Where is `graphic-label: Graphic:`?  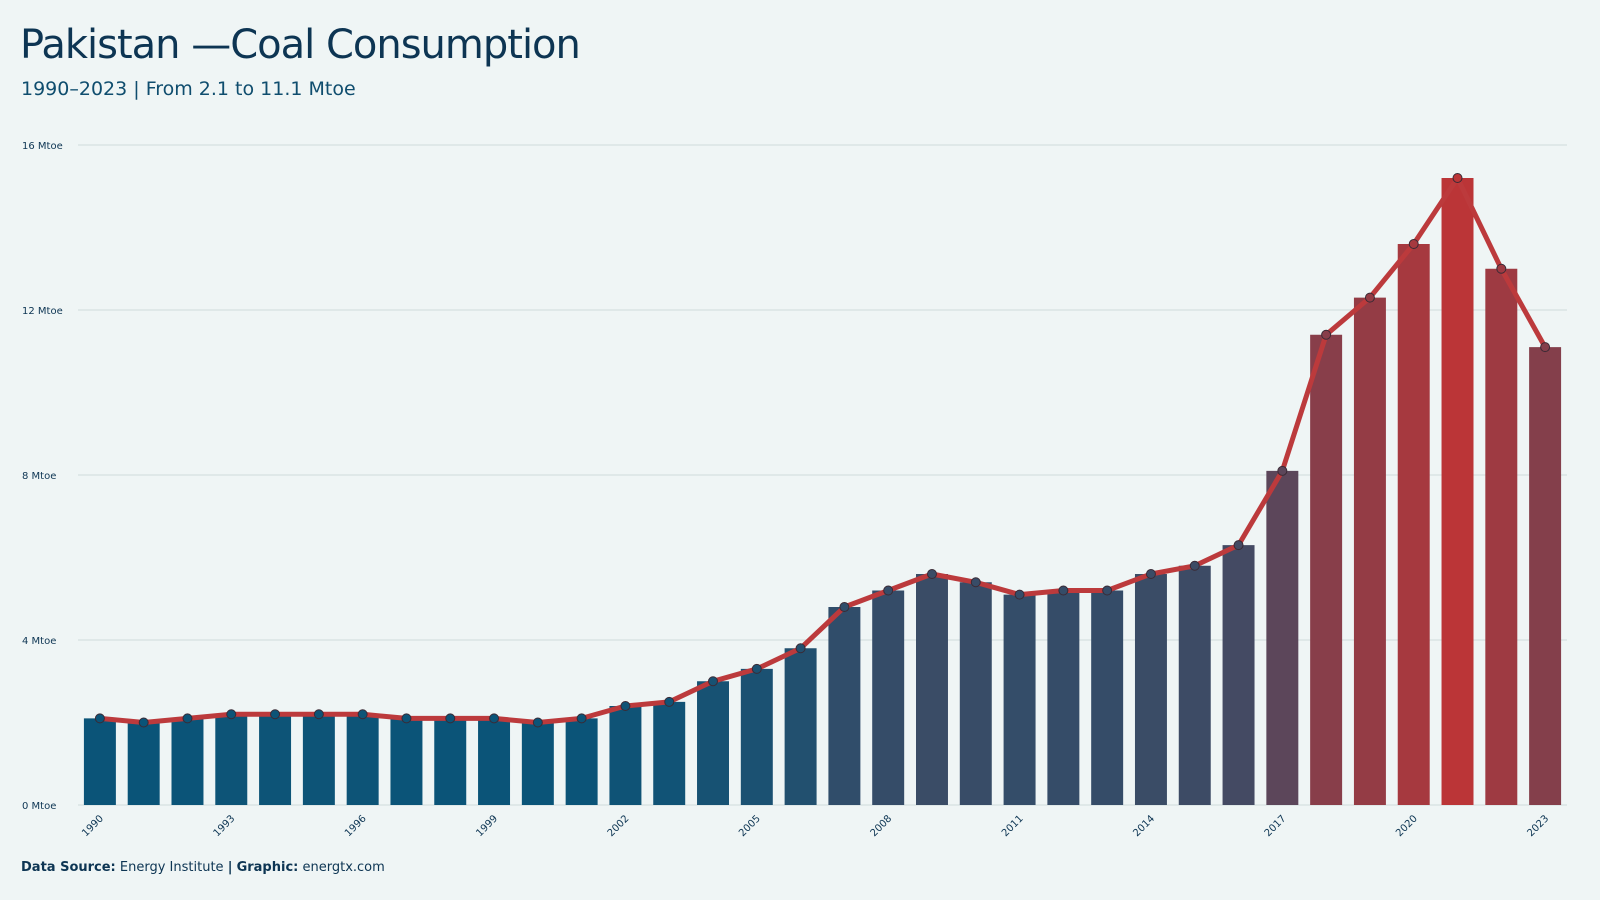
graphic-label: Graphic: is located at coordinates (267, 867).